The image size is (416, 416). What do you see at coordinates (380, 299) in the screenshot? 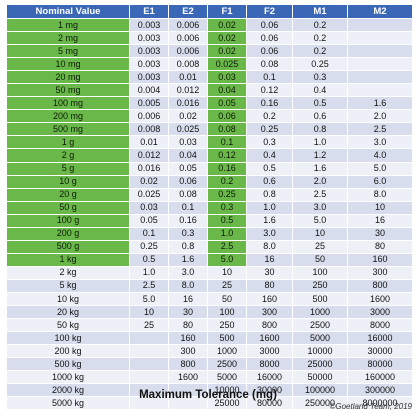
I see `cell-m2: 1600` at bounding box center [380, 299].